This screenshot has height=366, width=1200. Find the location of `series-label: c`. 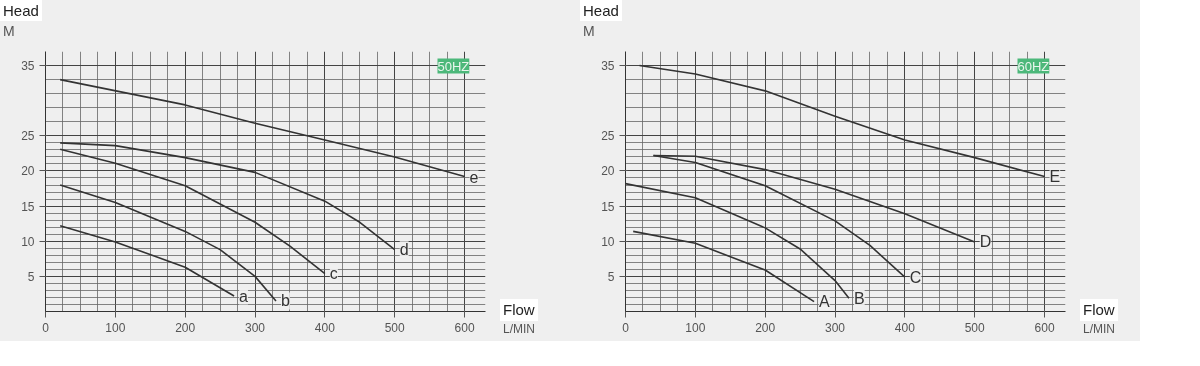

series-label: c is located at coordinates (333, 274).